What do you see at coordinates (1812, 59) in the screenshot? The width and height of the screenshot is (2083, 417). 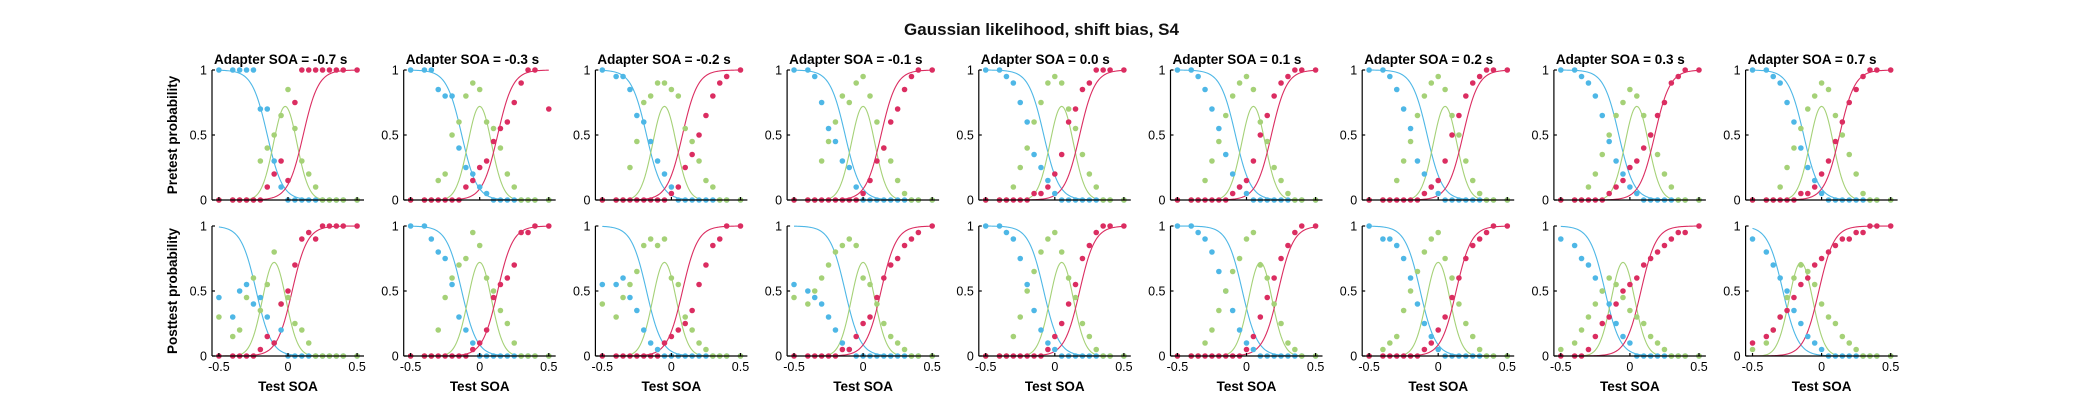 I see `panel-title: Adapter SOA = 0.7 s` at bounding box center [1812, 59].